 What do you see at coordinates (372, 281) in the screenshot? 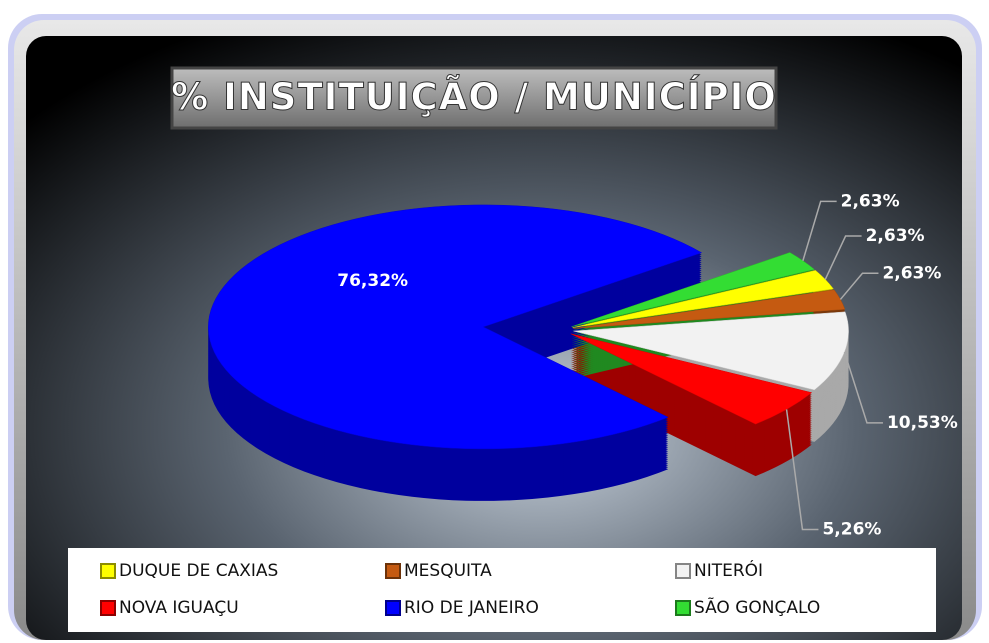
I see `data-label: 76,32%` at bounding box center [372, 281].